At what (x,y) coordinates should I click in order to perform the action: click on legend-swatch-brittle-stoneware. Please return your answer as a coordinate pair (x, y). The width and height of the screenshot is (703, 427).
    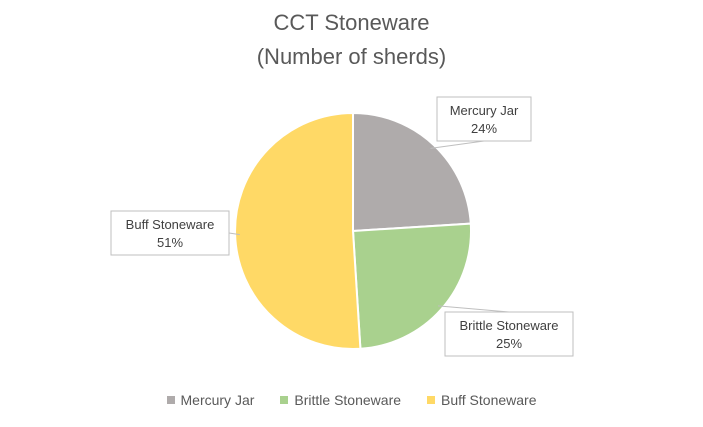
    Looking at the image, I should click on (284, 400).